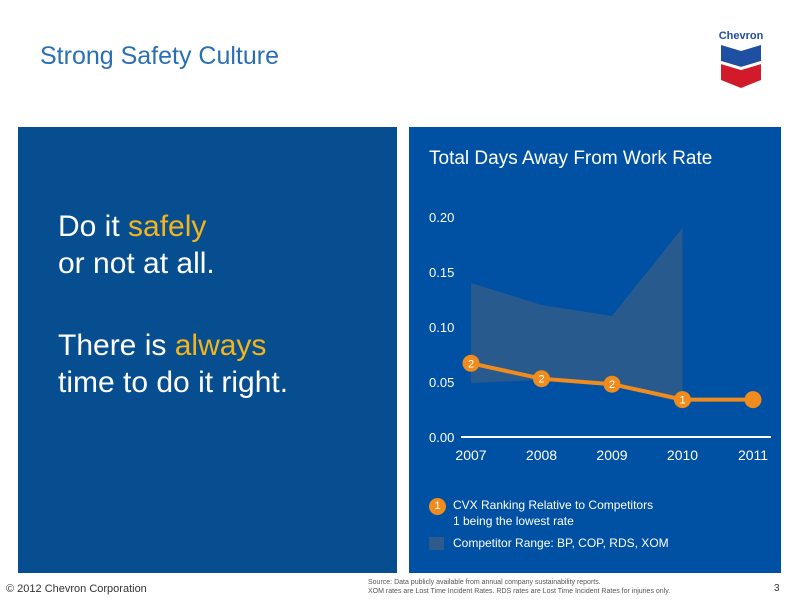 The height and width of the screenshot is (600, 800). I want to click on legend-rank-sublabel: 1 being the lowest rate, so click(513, 521).